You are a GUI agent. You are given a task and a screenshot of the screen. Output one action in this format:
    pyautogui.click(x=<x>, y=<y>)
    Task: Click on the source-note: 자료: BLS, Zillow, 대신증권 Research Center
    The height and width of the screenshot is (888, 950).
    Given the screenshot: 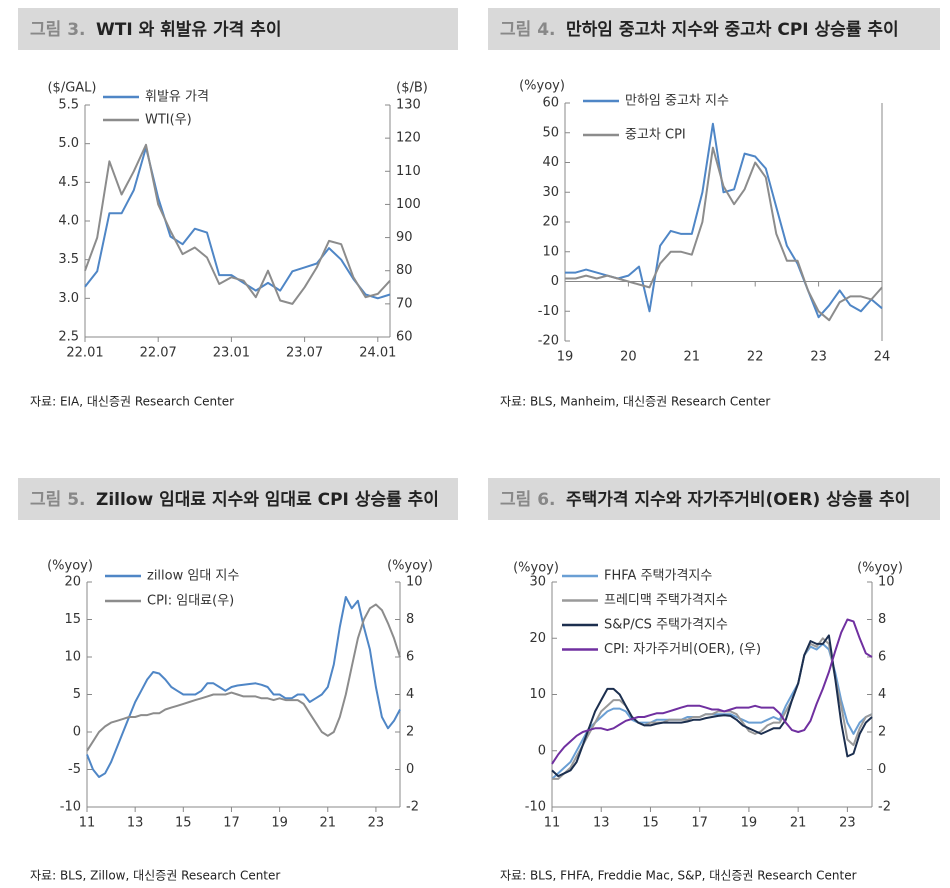 What is the action you would take?
    pyautogui.click(x=155, y=876)
    